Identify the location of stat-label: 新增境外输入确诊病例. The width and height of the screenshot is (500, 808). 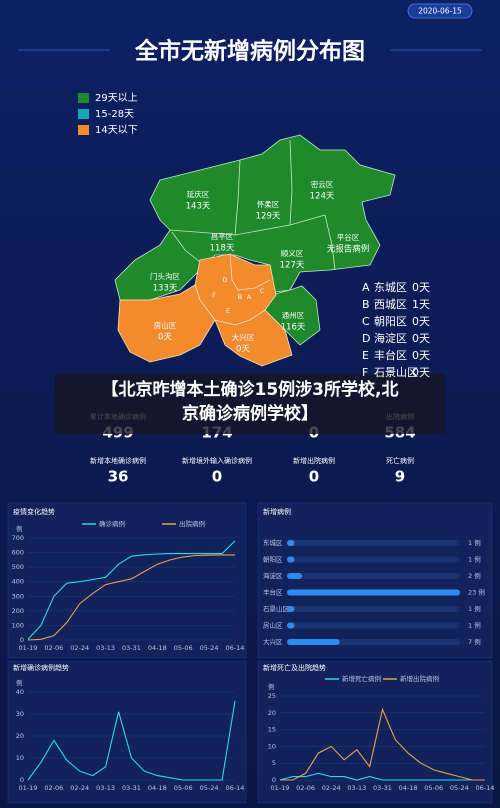
(217, 460).